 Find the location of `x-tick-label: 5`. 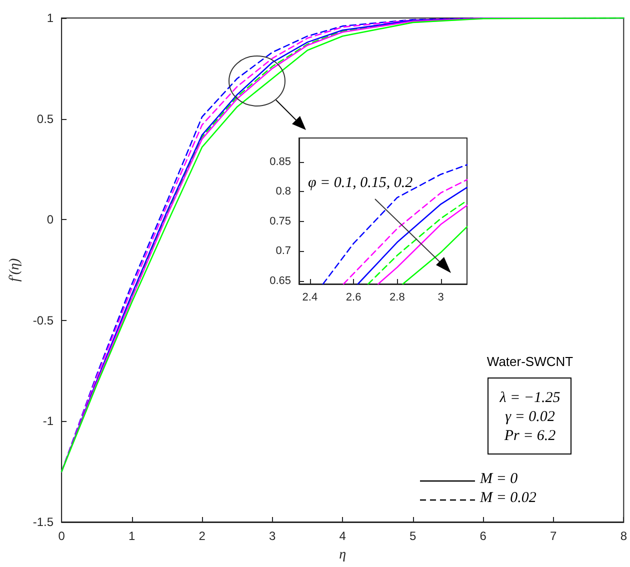

x-tick-label: 5 is located at coordinates (413, 536).